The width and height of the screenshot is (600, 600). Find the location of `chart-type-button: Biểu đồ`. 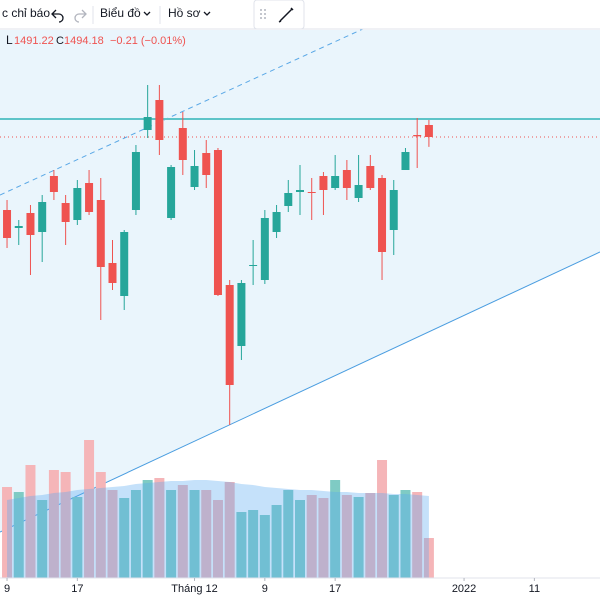

chart-type-button: Biểu đồ is located at coordinates (120, 13).